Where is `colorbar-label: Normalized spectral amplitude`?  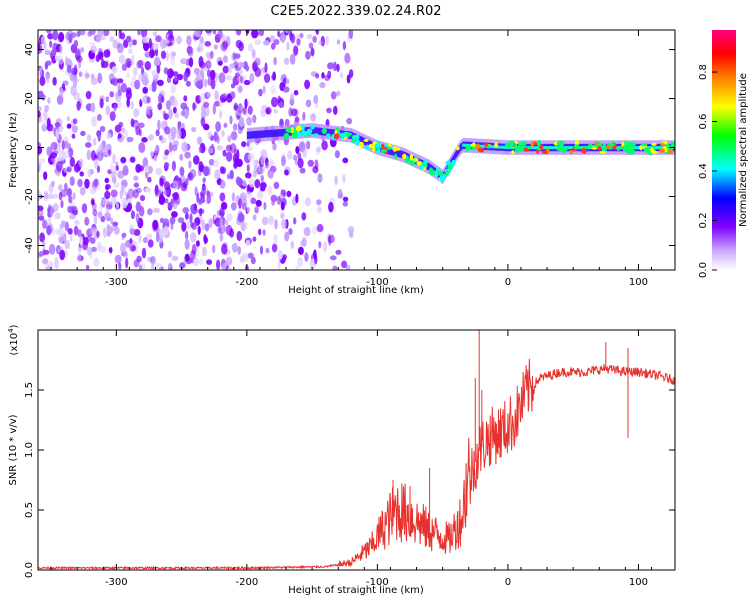 colorbar-label: Normalized spectral amplitude is located at coordinates (743, 150).